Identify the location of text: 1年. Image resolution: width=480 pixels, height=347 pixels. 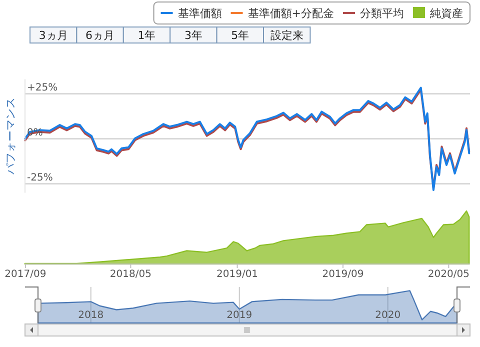
(147, 35).